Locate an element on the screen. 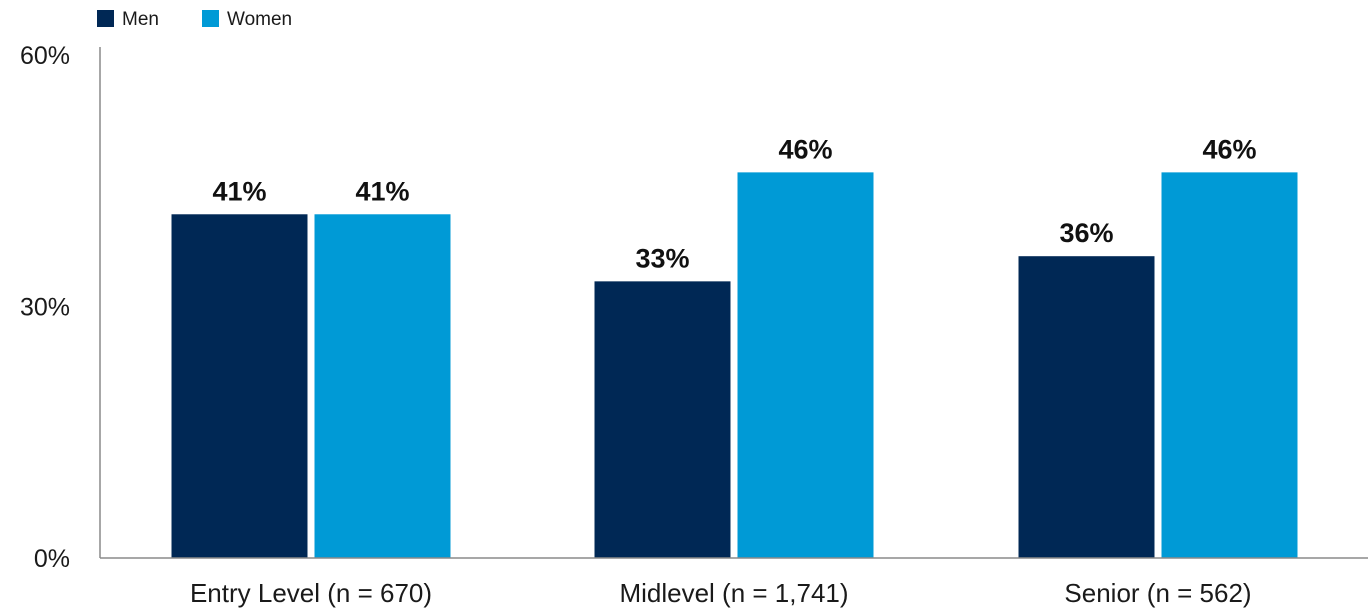 The height and width of the screenshot is (610, 1372). data-label: 33% is located at coordinates (662, 258).